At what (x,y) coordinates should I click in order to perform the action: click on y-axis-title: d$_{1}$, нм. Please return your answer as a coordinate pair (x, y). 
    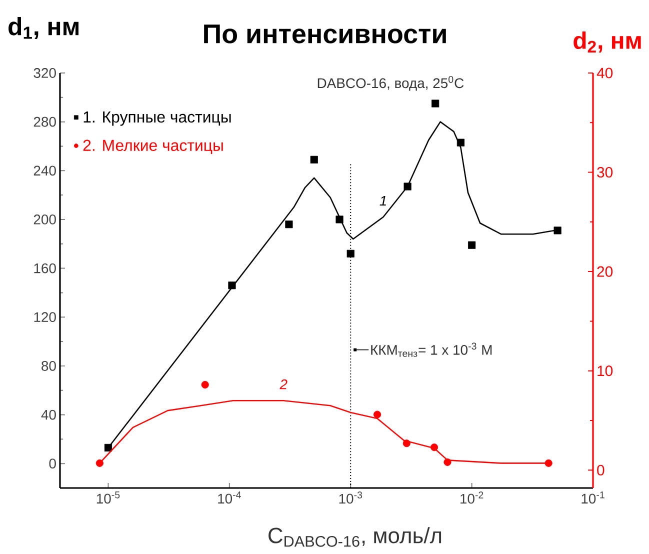
    Looking at the image, I should click on (43, 28).